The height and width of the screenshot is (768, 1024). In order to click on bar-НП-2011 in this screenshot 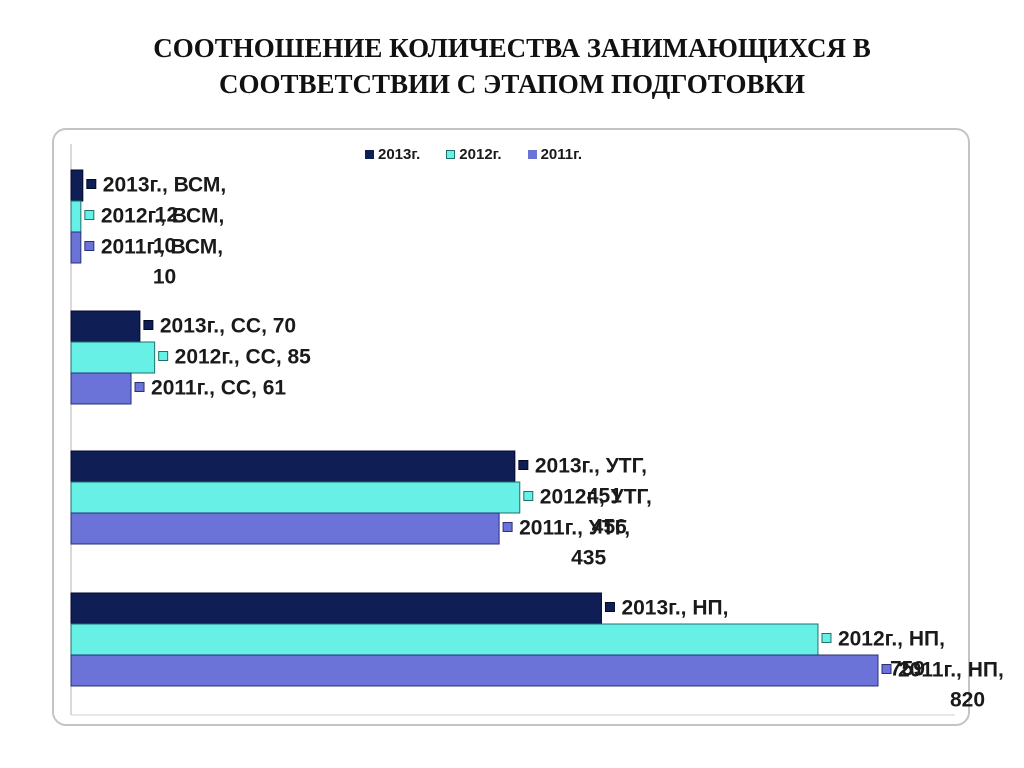, I will do `click(474, 670)`.